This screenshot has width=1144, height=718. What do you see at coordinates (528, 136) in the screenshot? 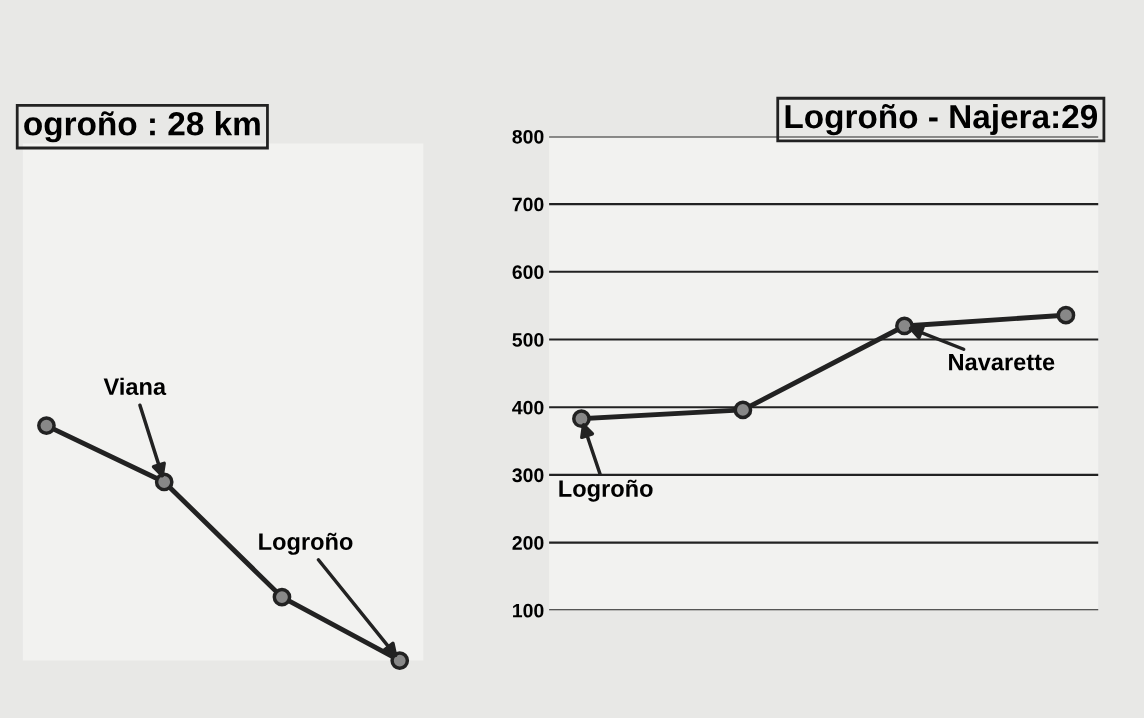
I see `y-tick-label: 800` at bounding box center [528, 136].